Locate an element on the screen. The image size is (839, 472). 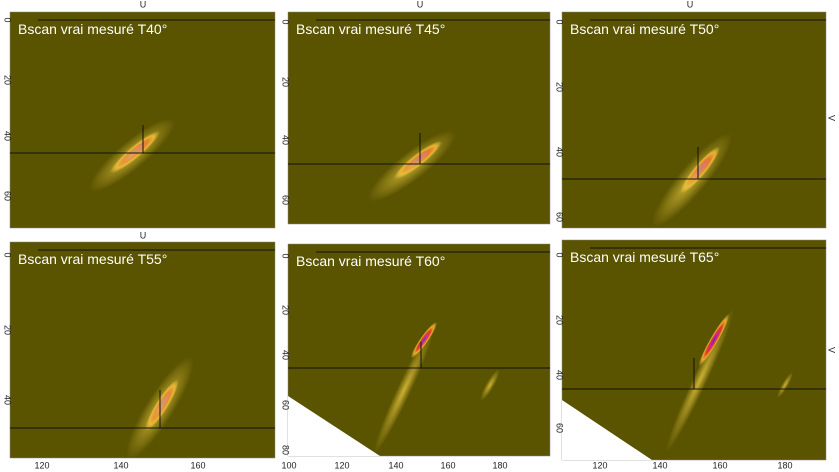
y-tick-label: 80 is located at coordinates (286, 450).